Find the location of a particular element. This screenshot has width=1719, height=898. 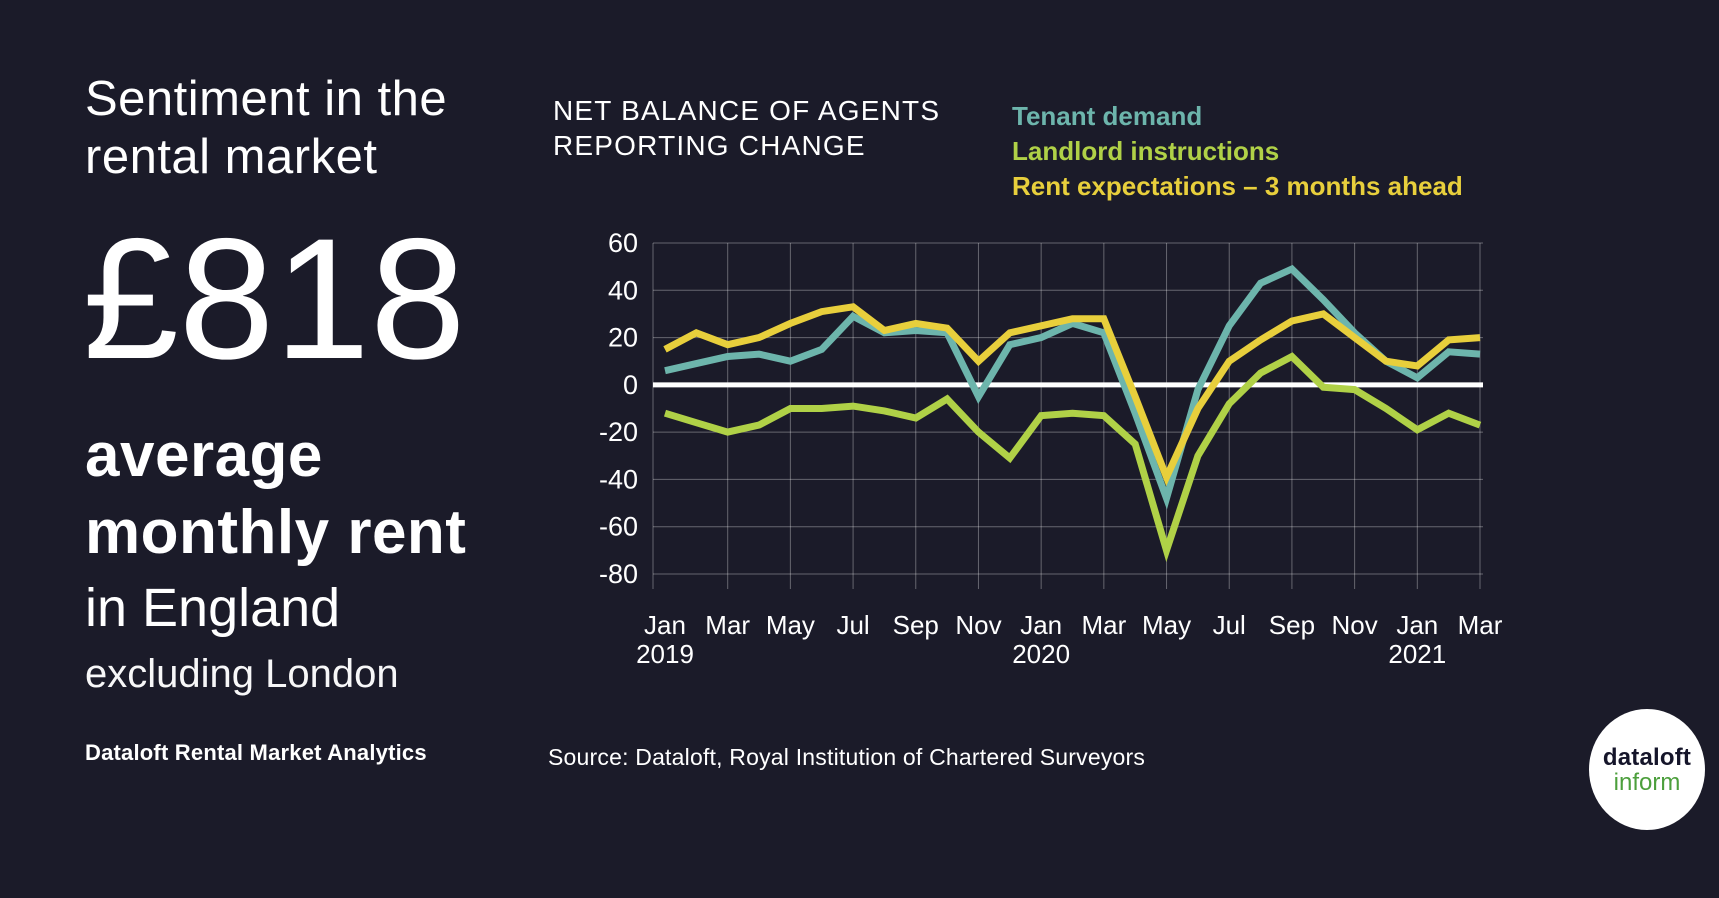

chart-title-line1: NET BALANCE OF AGENTS is located at coordinates (747, 110).